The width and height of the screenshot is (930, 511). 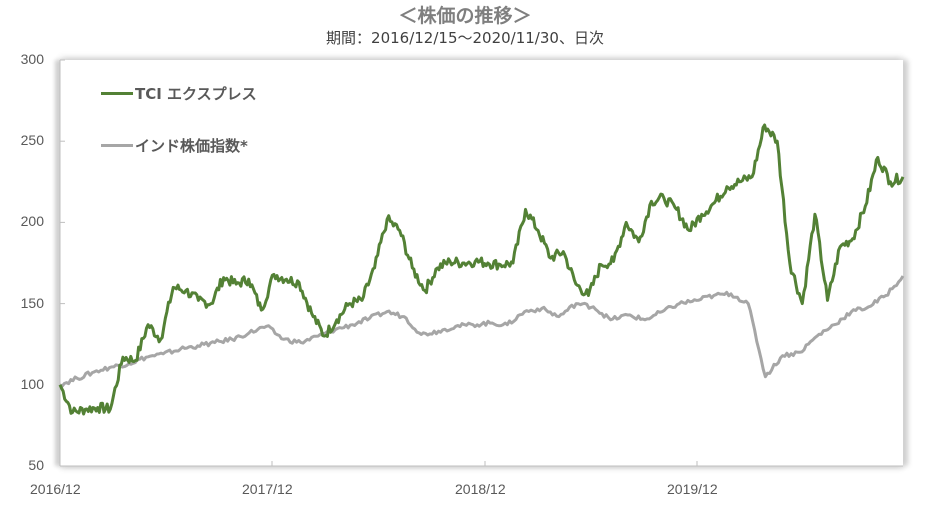 What do you see at coordinates (692, 489) in the screenshot?
I see `x-tick-label: 2019/12` at bounding box center [692, 489].